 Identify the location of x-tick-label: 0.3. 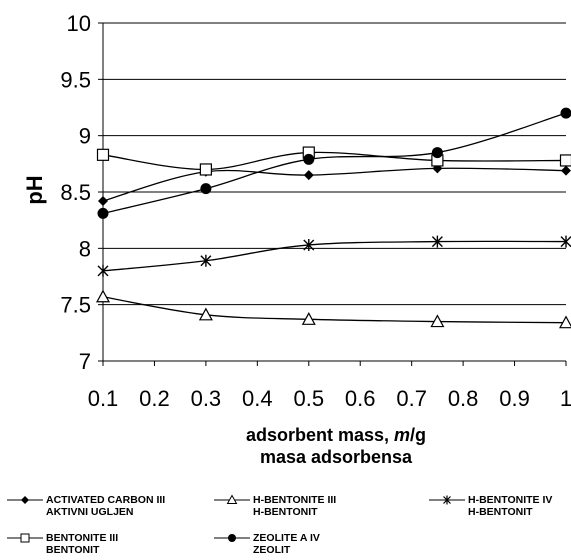
(206, 398).